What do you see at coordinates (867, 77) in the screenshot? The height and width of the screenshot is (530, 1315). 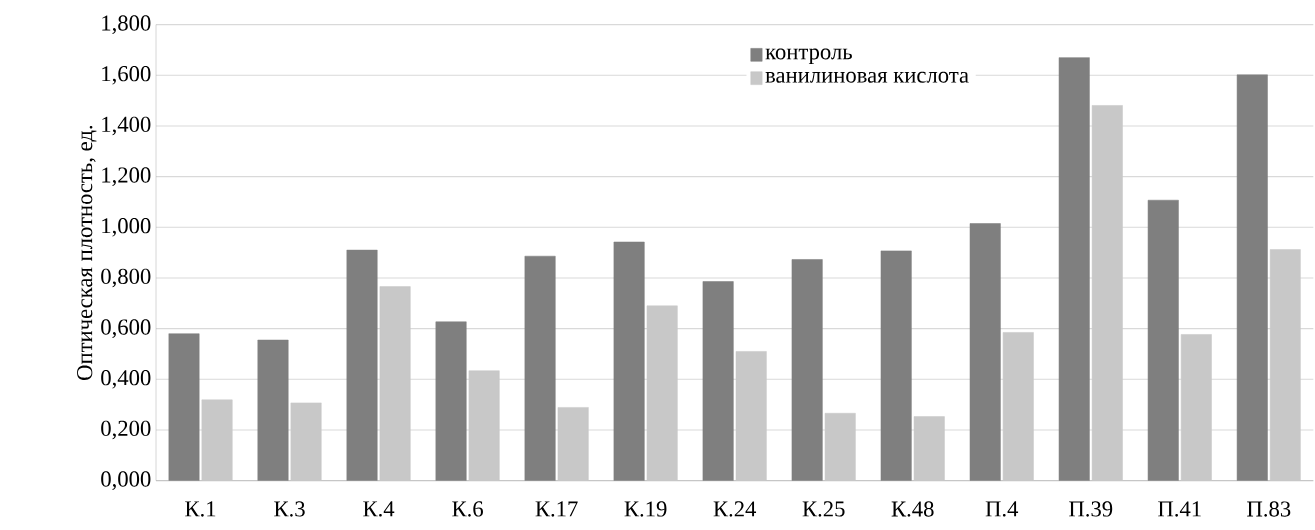 I see `legend-label: ванилиновая кислота` at bounding box center [867, 77].